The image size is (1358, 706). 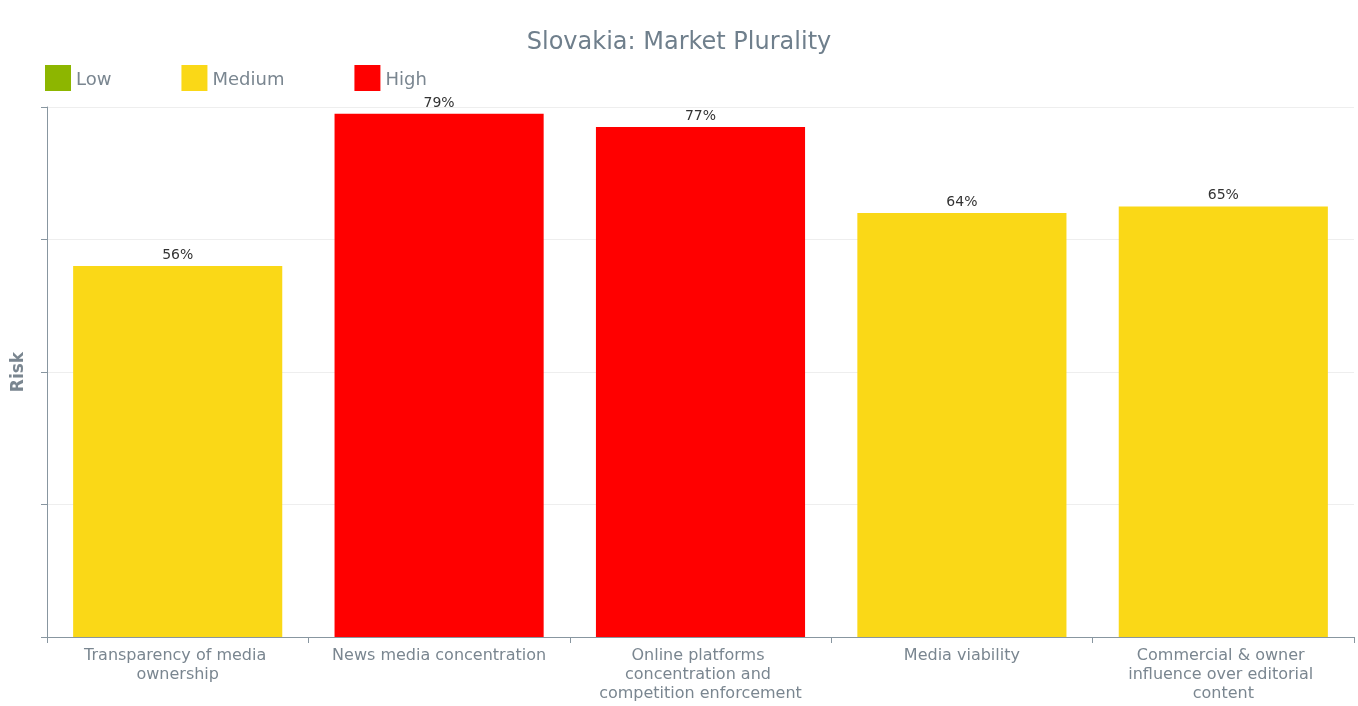 I want to click on x-tick-label: Commercial & owner influence over editorial content, so click(x=1223, y=673).